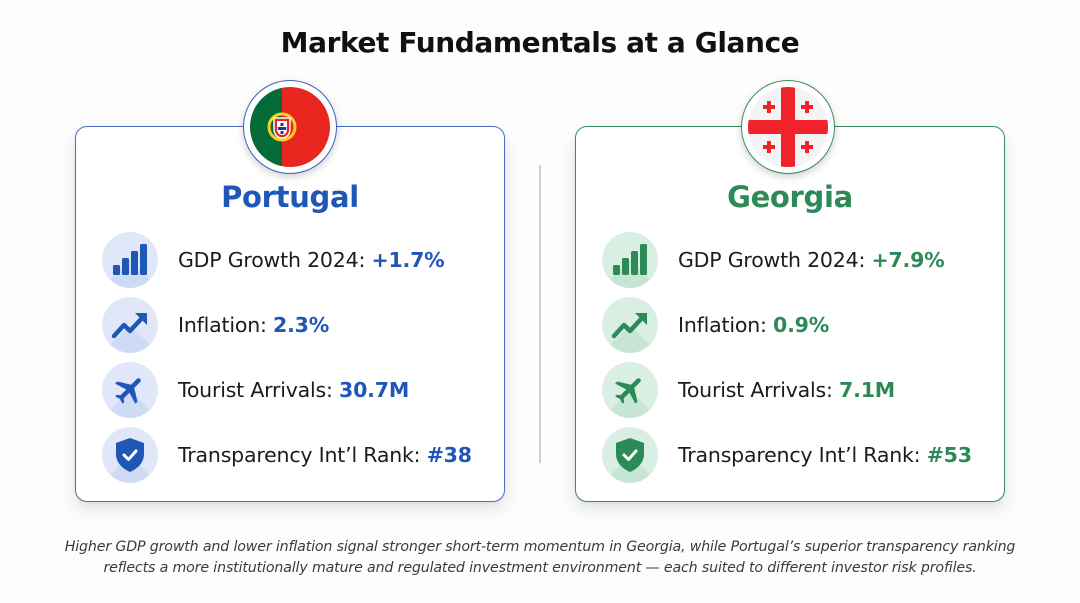  I want to click on divider, so click(540, 314).